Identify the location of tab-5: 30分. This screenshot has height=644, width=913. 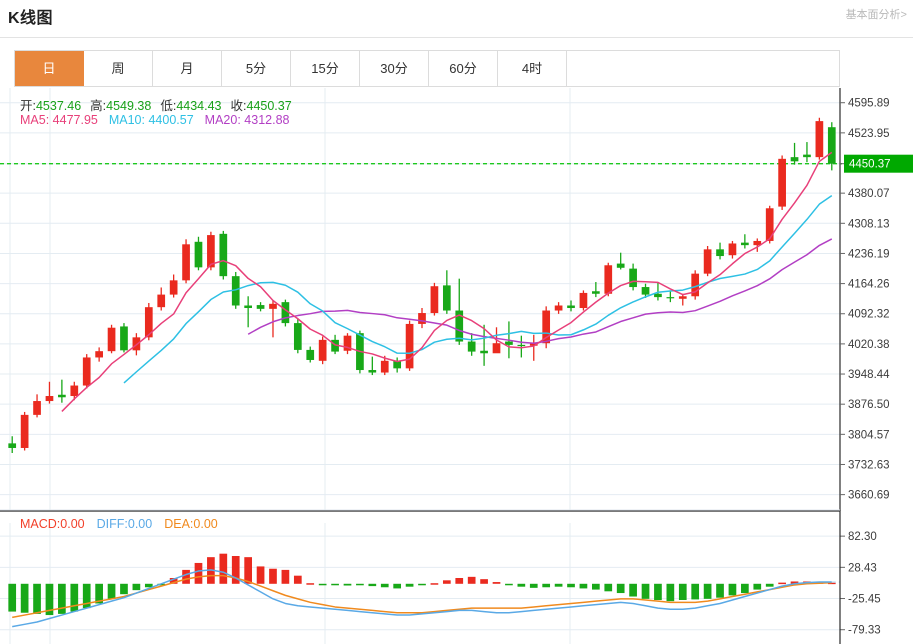
(394, 68).